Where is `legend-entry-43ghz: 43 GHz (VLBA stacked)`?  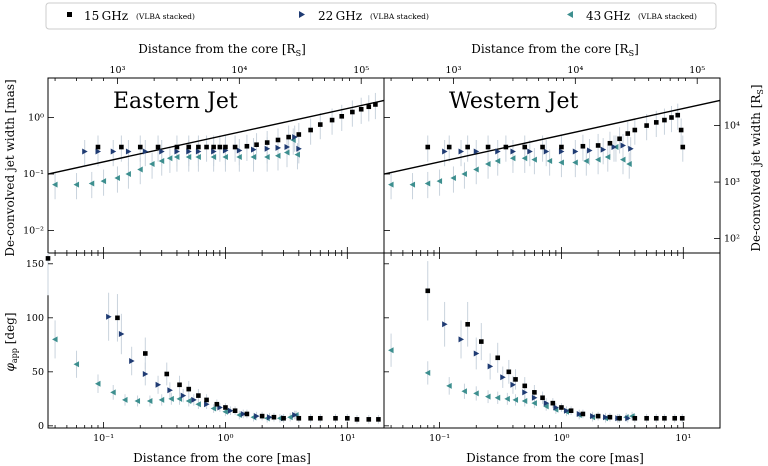 legend-entry-43ghz: 43 GHz (VLBA stacked) is located at coordinates (632, 16).